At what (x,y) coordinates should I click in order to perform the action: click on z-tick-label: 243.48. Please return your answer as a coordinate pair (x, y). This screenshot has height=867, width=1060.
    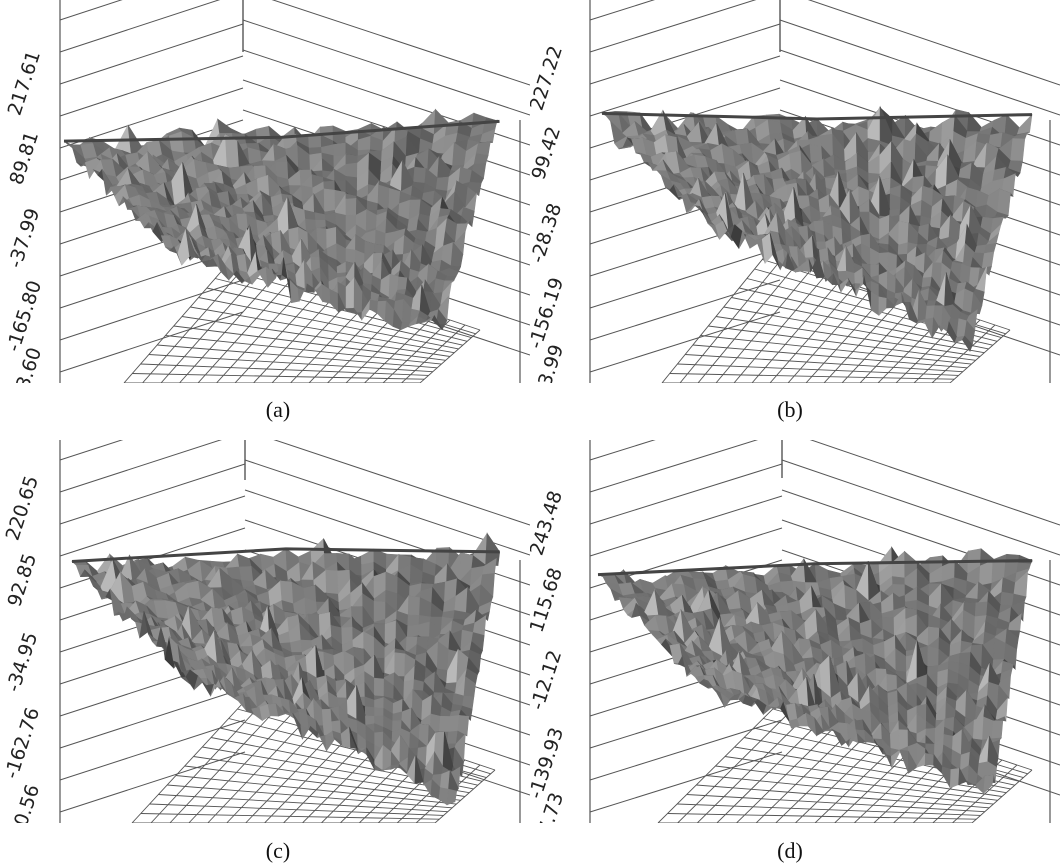
    Looking at the image, I should click on (546, 523).